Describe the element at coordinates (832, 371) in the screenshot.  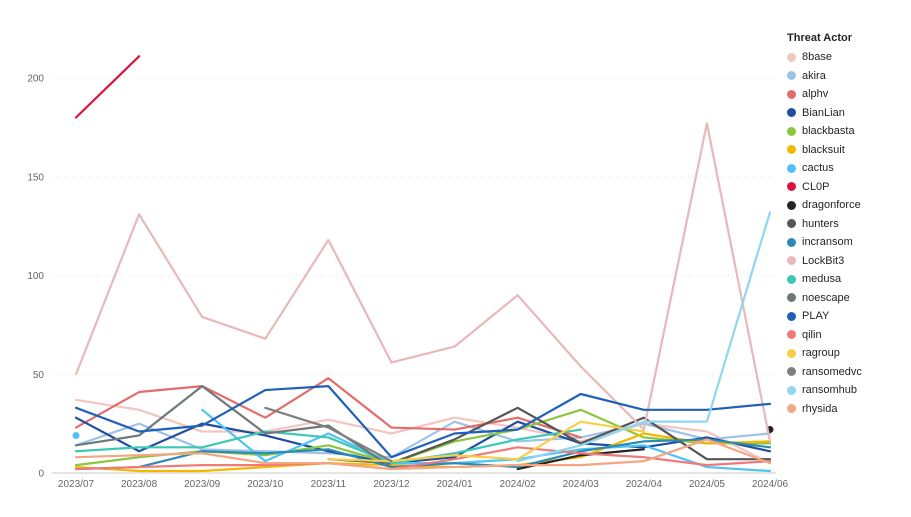
I see `legend-label: ransomedvc` at that location.